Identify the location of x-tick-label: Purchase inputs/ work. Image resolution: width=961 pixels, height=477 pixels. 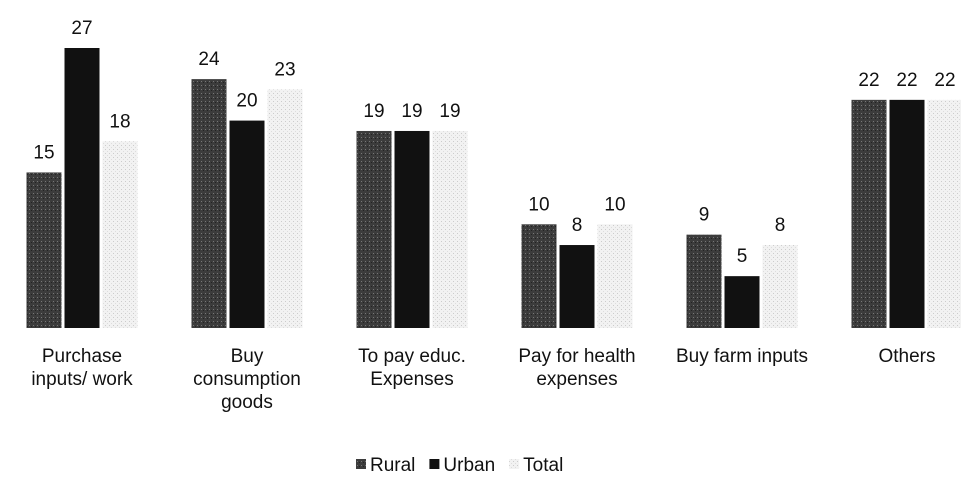
(82, 368).